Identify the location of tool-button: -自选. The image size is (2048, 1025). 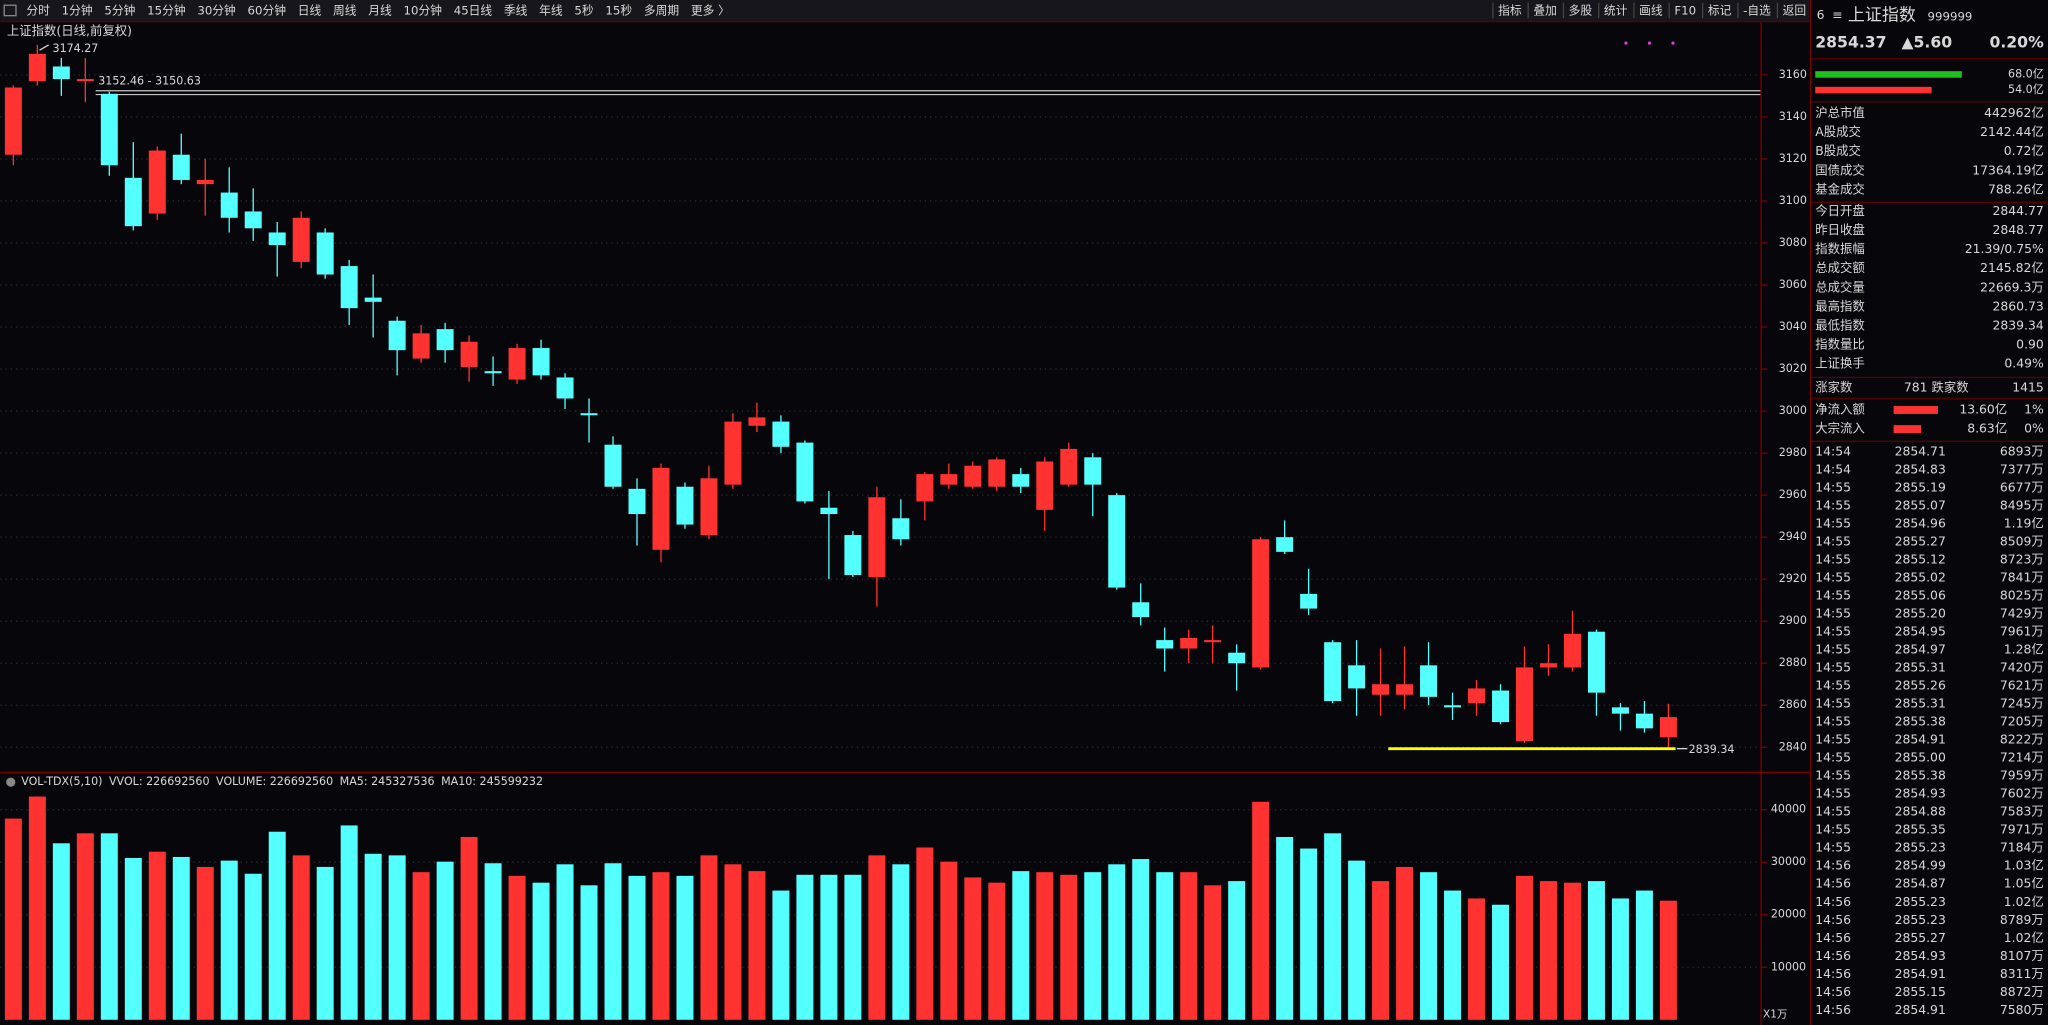
(1757, 11).